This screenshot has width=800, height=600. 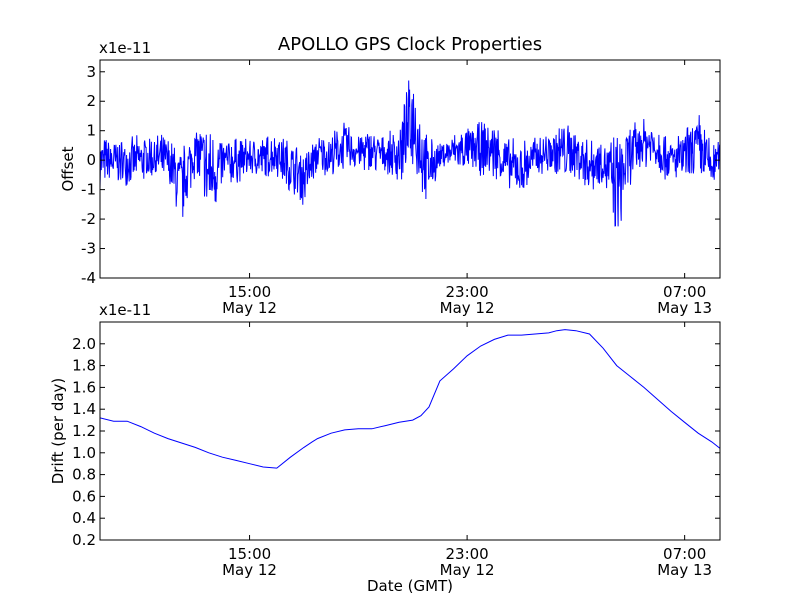 I want to click on y-tick-label: 0.2, so click(x=84, y=540).